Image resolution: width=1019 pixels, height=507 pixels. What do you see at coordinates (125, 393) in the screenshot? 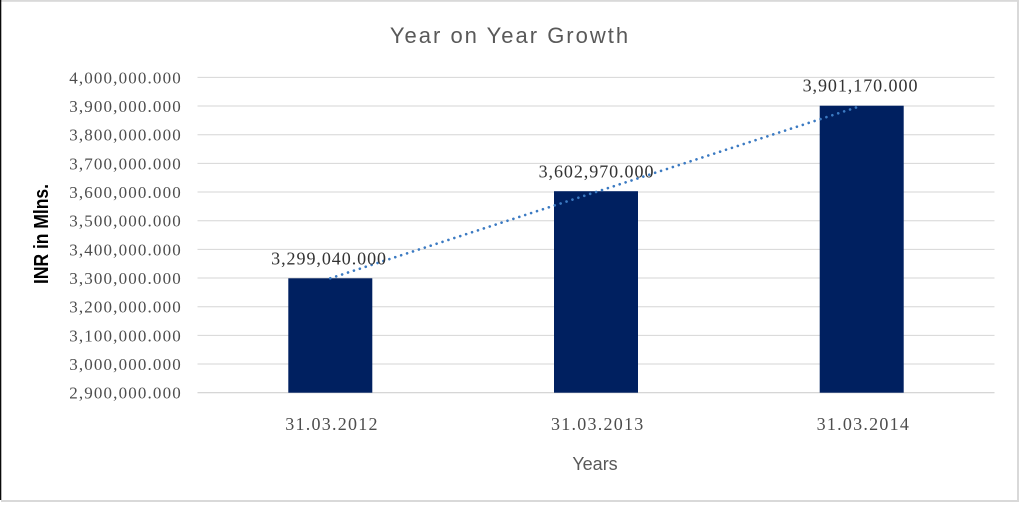
I see `svg-text: 2,900,000.000` at bounding box center [125, 393].